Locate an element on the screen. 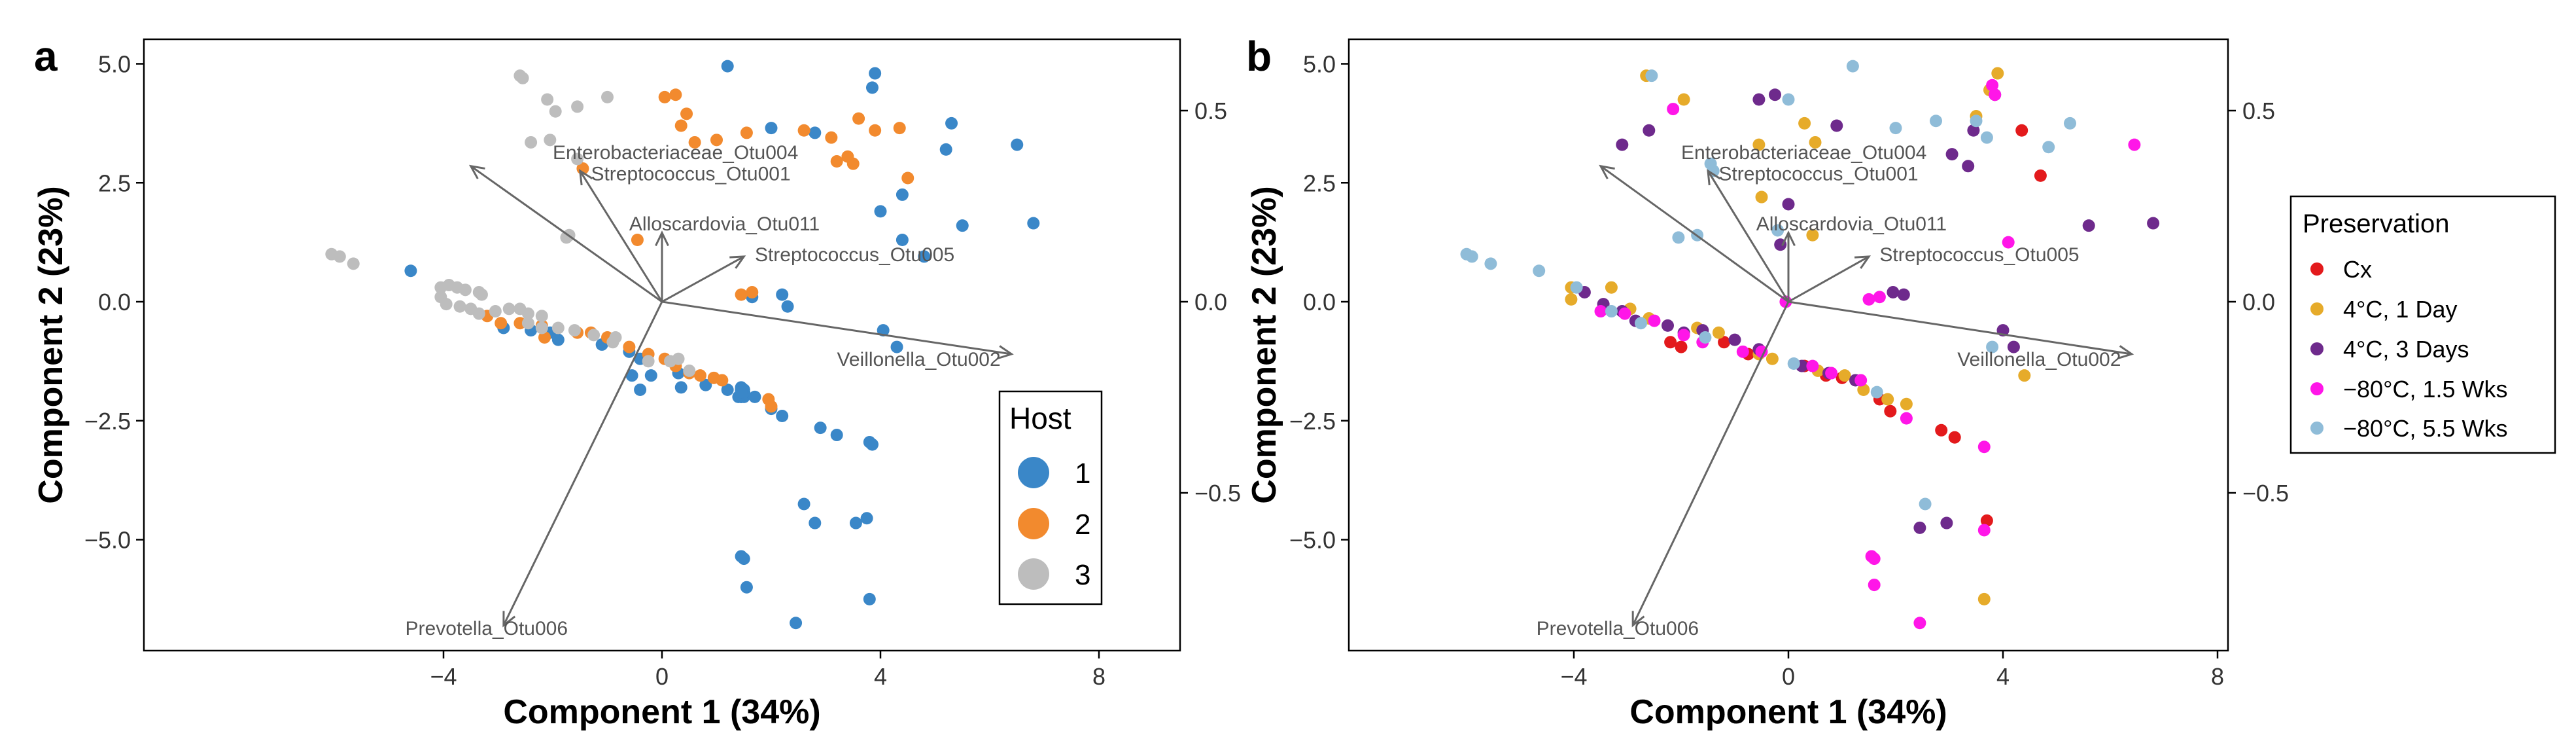 The width and height of the screenshot is (2576, 756). loading-arrowhead-a-enterobacteriaceae-otu004 is located at coordinates (477, 171).